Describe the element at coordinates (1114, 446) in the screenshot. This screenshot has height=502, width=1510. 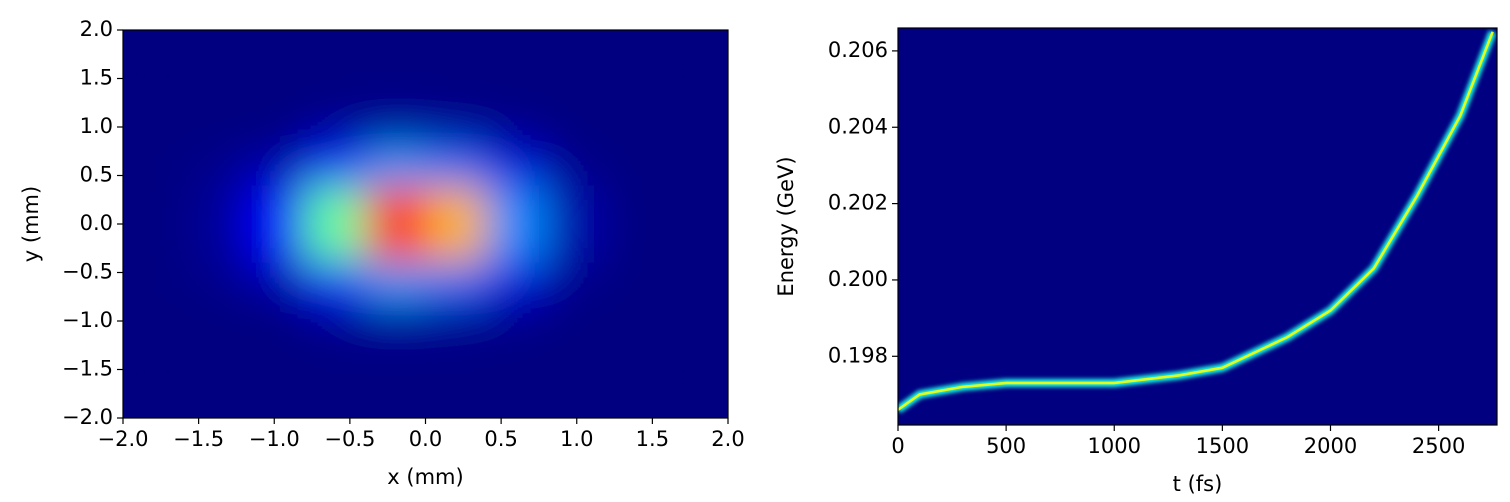
I see `x-tick-label: 1000` at that location.